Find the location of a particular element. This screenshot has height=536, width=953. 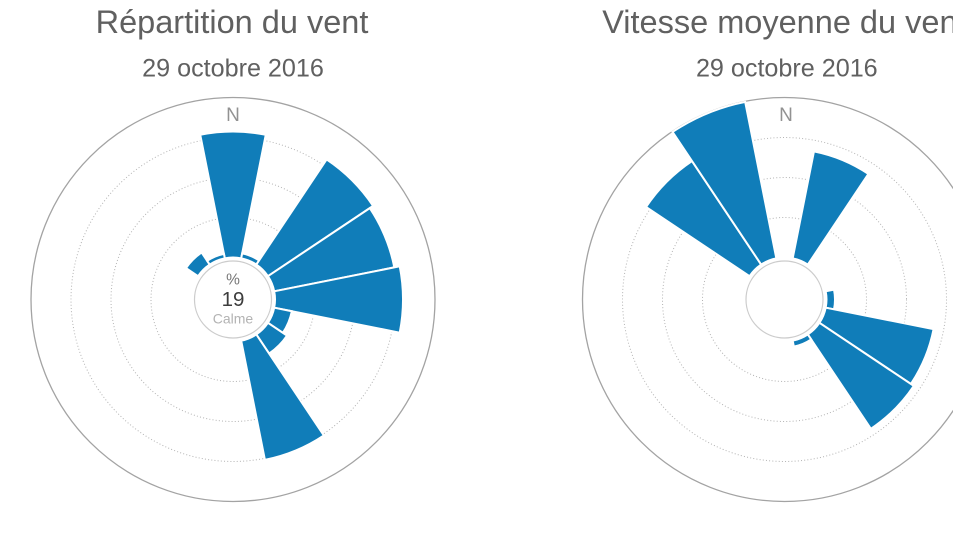

svg-text: Vitesse moyenne du vent is located at coordinates (777, 22).